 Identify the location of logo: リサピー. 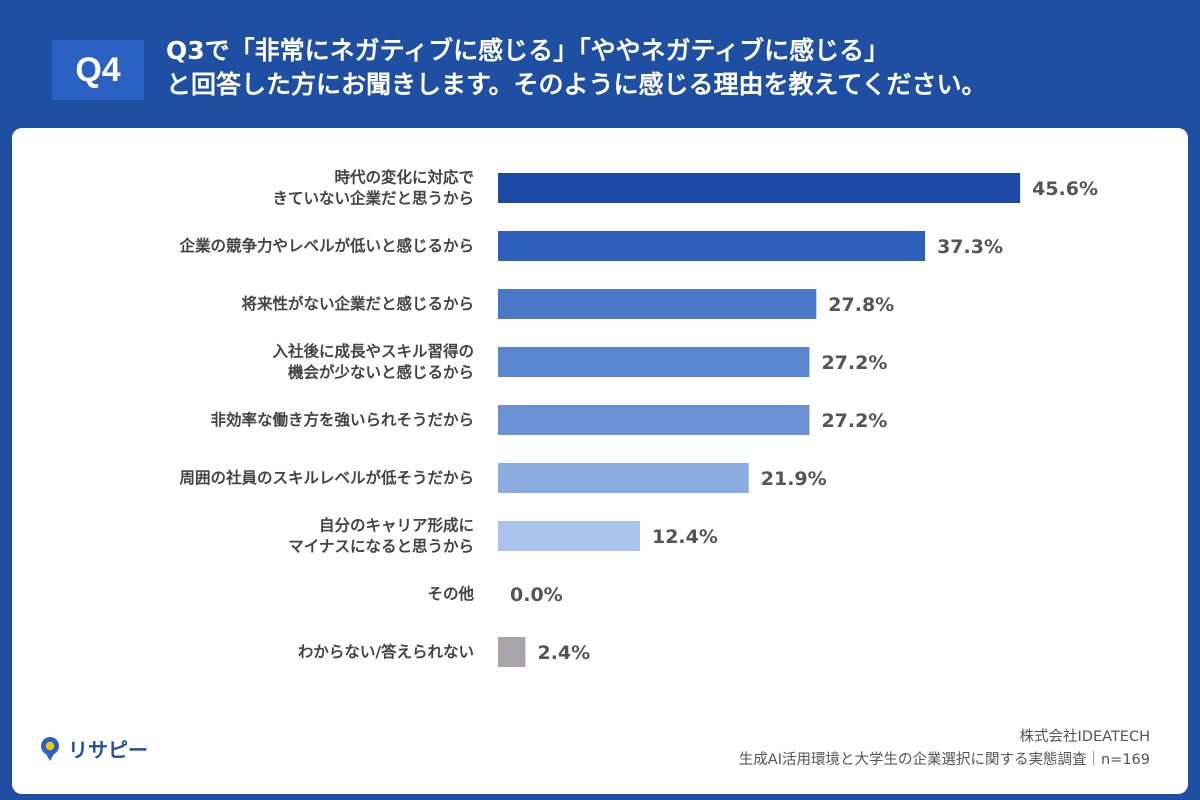
(93, 748).